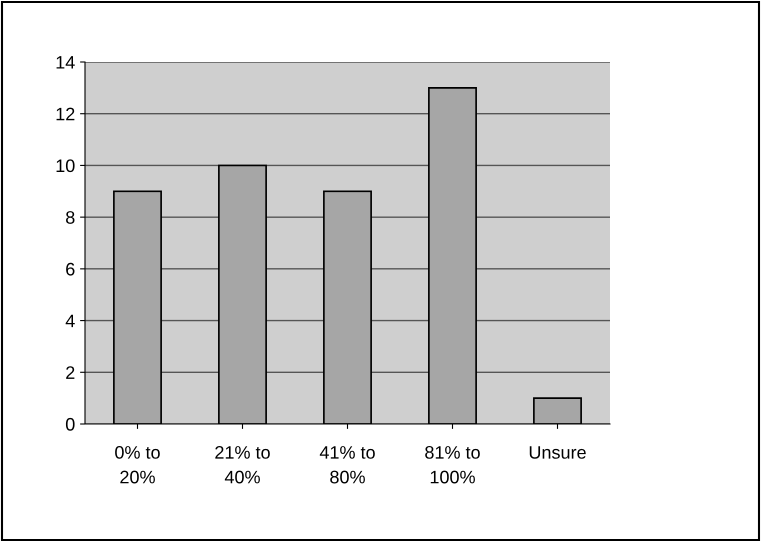 This screenshot has width=761, height=542. Describe the element at coordinates (70, 424) in the screenshot. I see `y-tick-label: 0` at that location.